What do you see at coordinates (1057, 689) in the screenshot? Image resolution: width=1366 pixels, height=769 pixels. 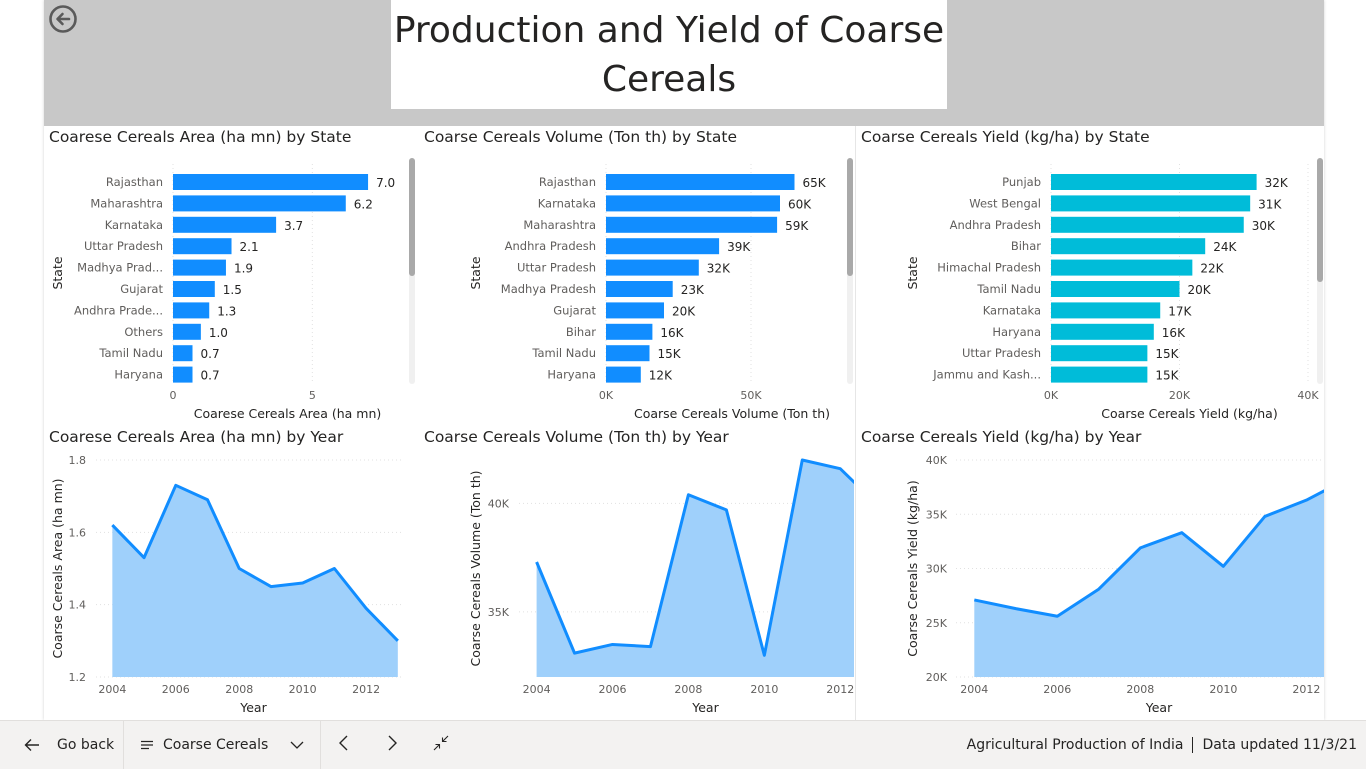 I see `x-tick-label: 2006` at bounding box center [1057, 689].